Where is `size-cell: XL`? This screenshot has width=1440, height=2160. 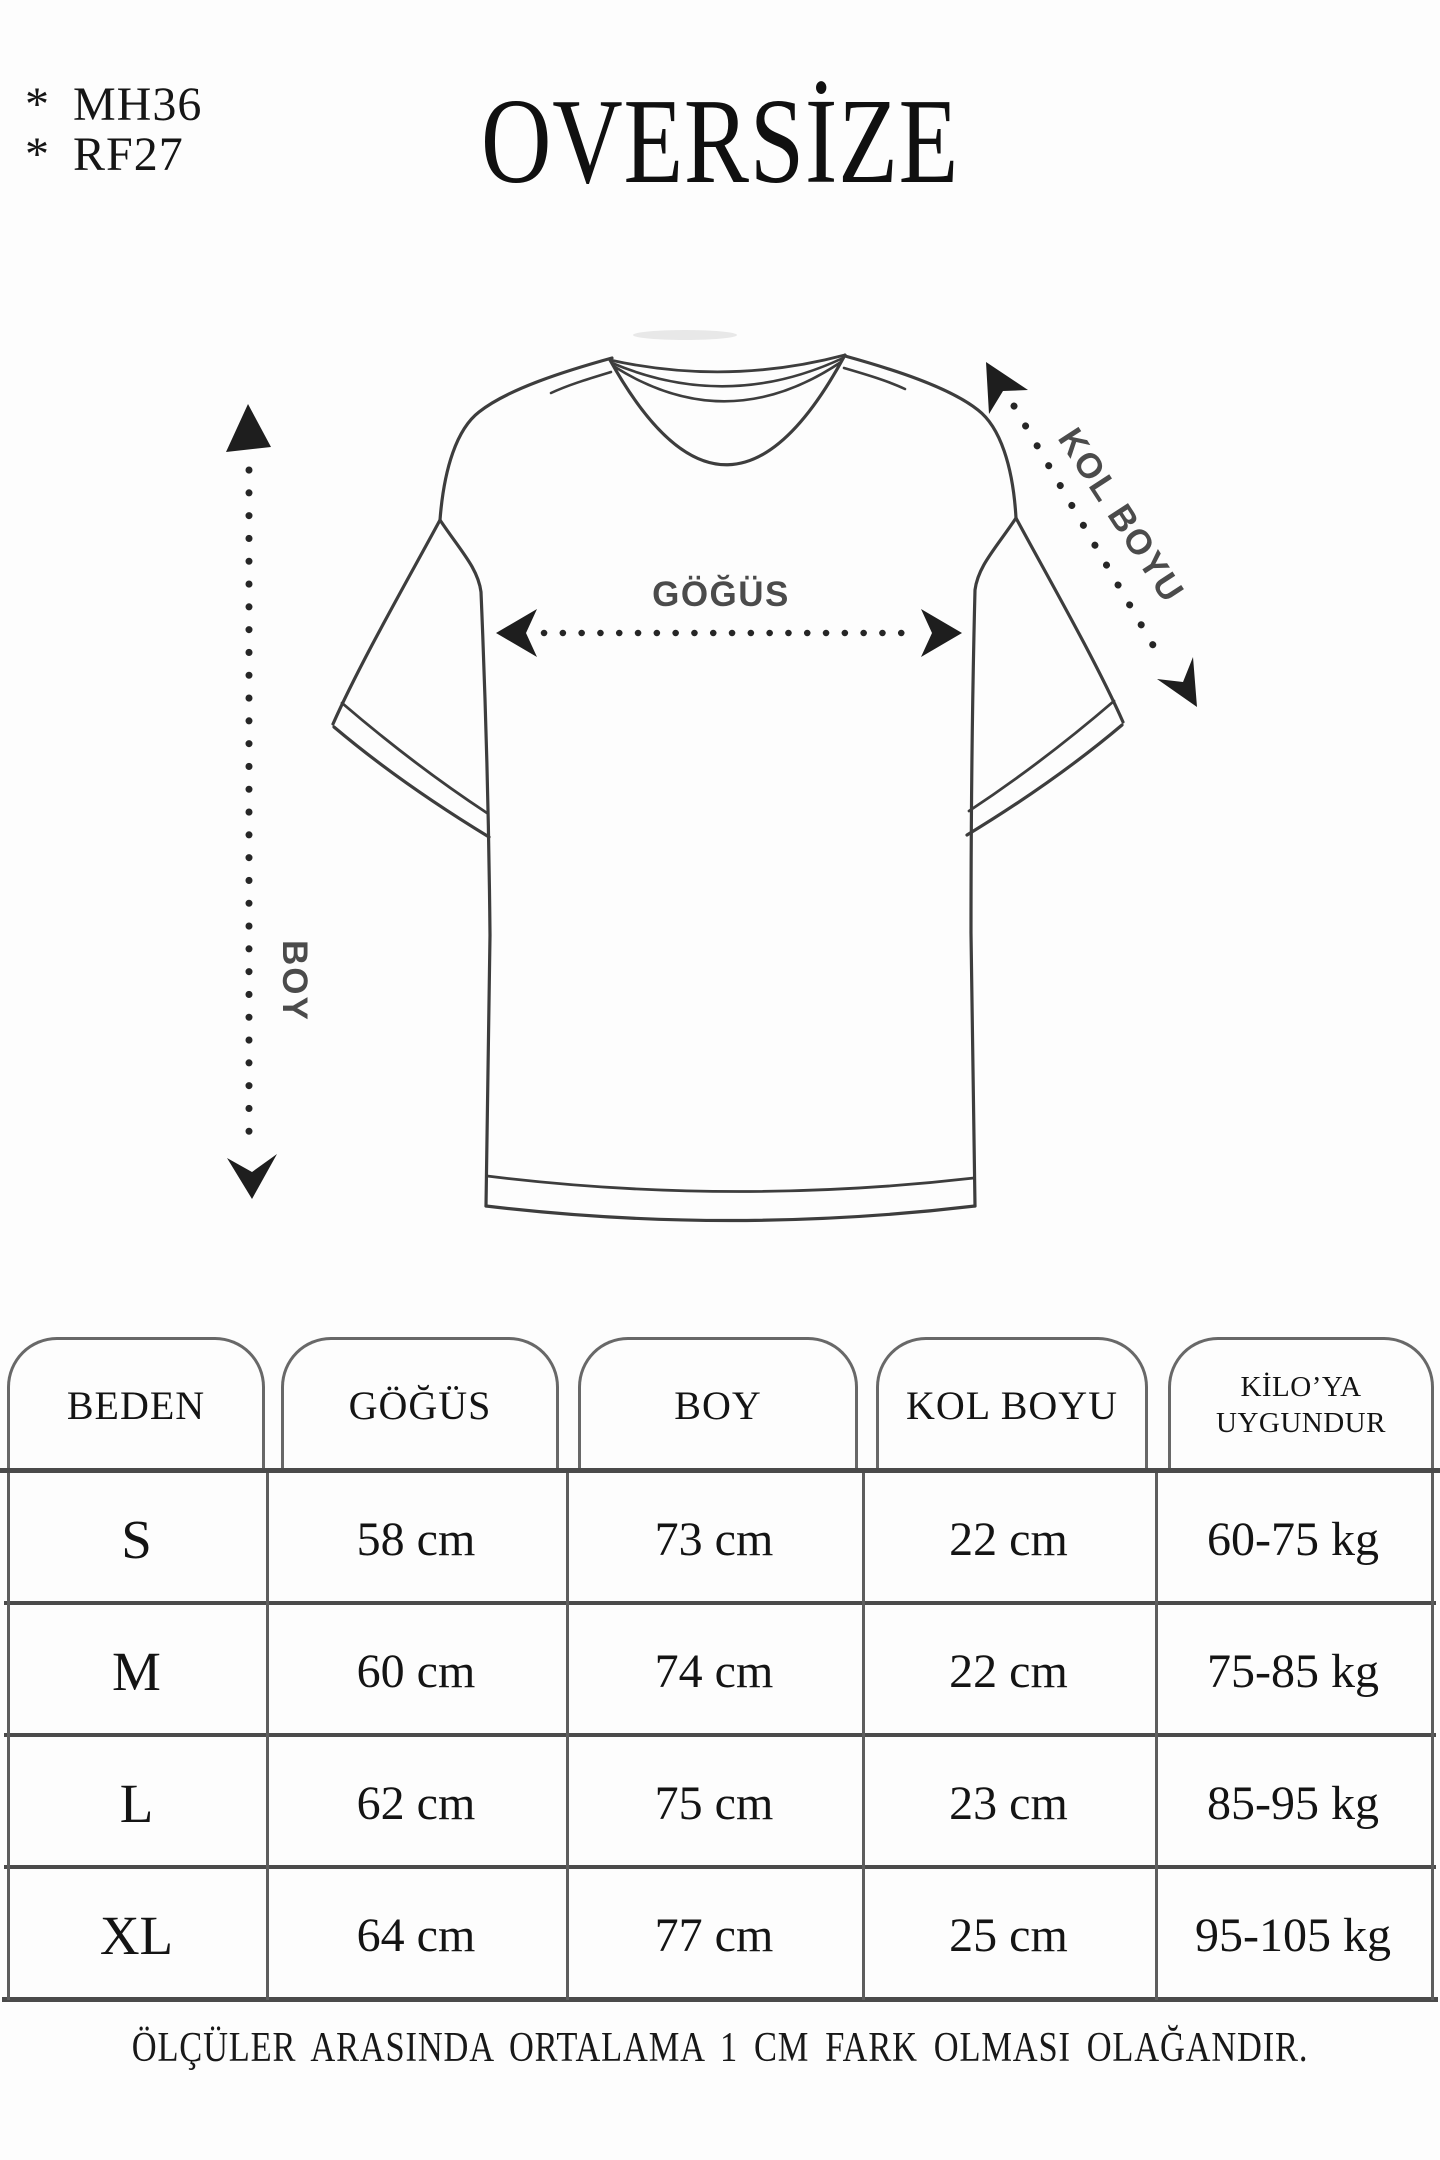 size-cell: XL is located at coordinates (136, 1935).